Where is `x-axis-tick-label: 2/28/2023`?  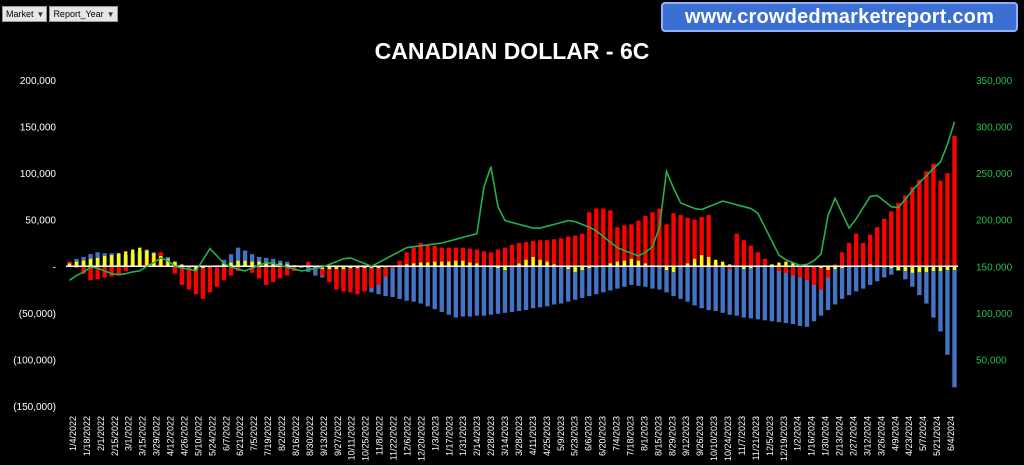 x-axis-tick-label: 2/28/2023 is located at coordinates (491, 436).